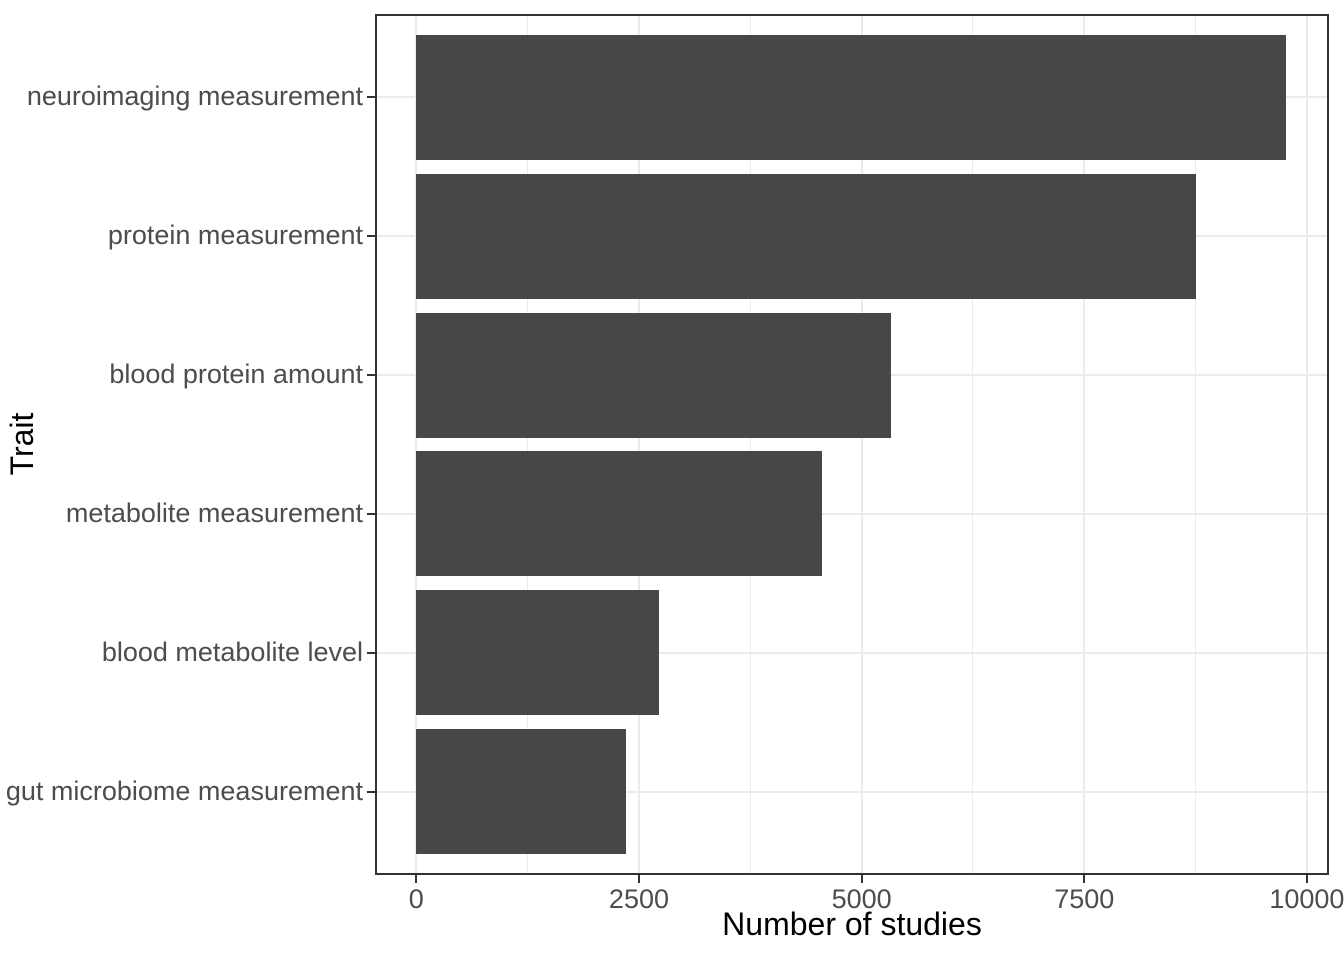 The width and height of the screenshot is (1344, 960). What do you see at coordinates (639, 899) in the screenshot?
I see `x-tick-label: 2500` at bounding box center [639, 899].